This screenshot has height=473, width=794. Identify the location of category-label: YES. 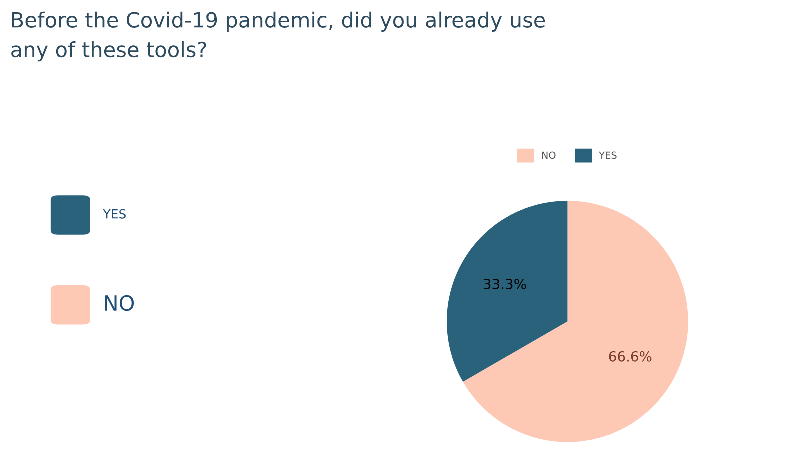
(114, 214).